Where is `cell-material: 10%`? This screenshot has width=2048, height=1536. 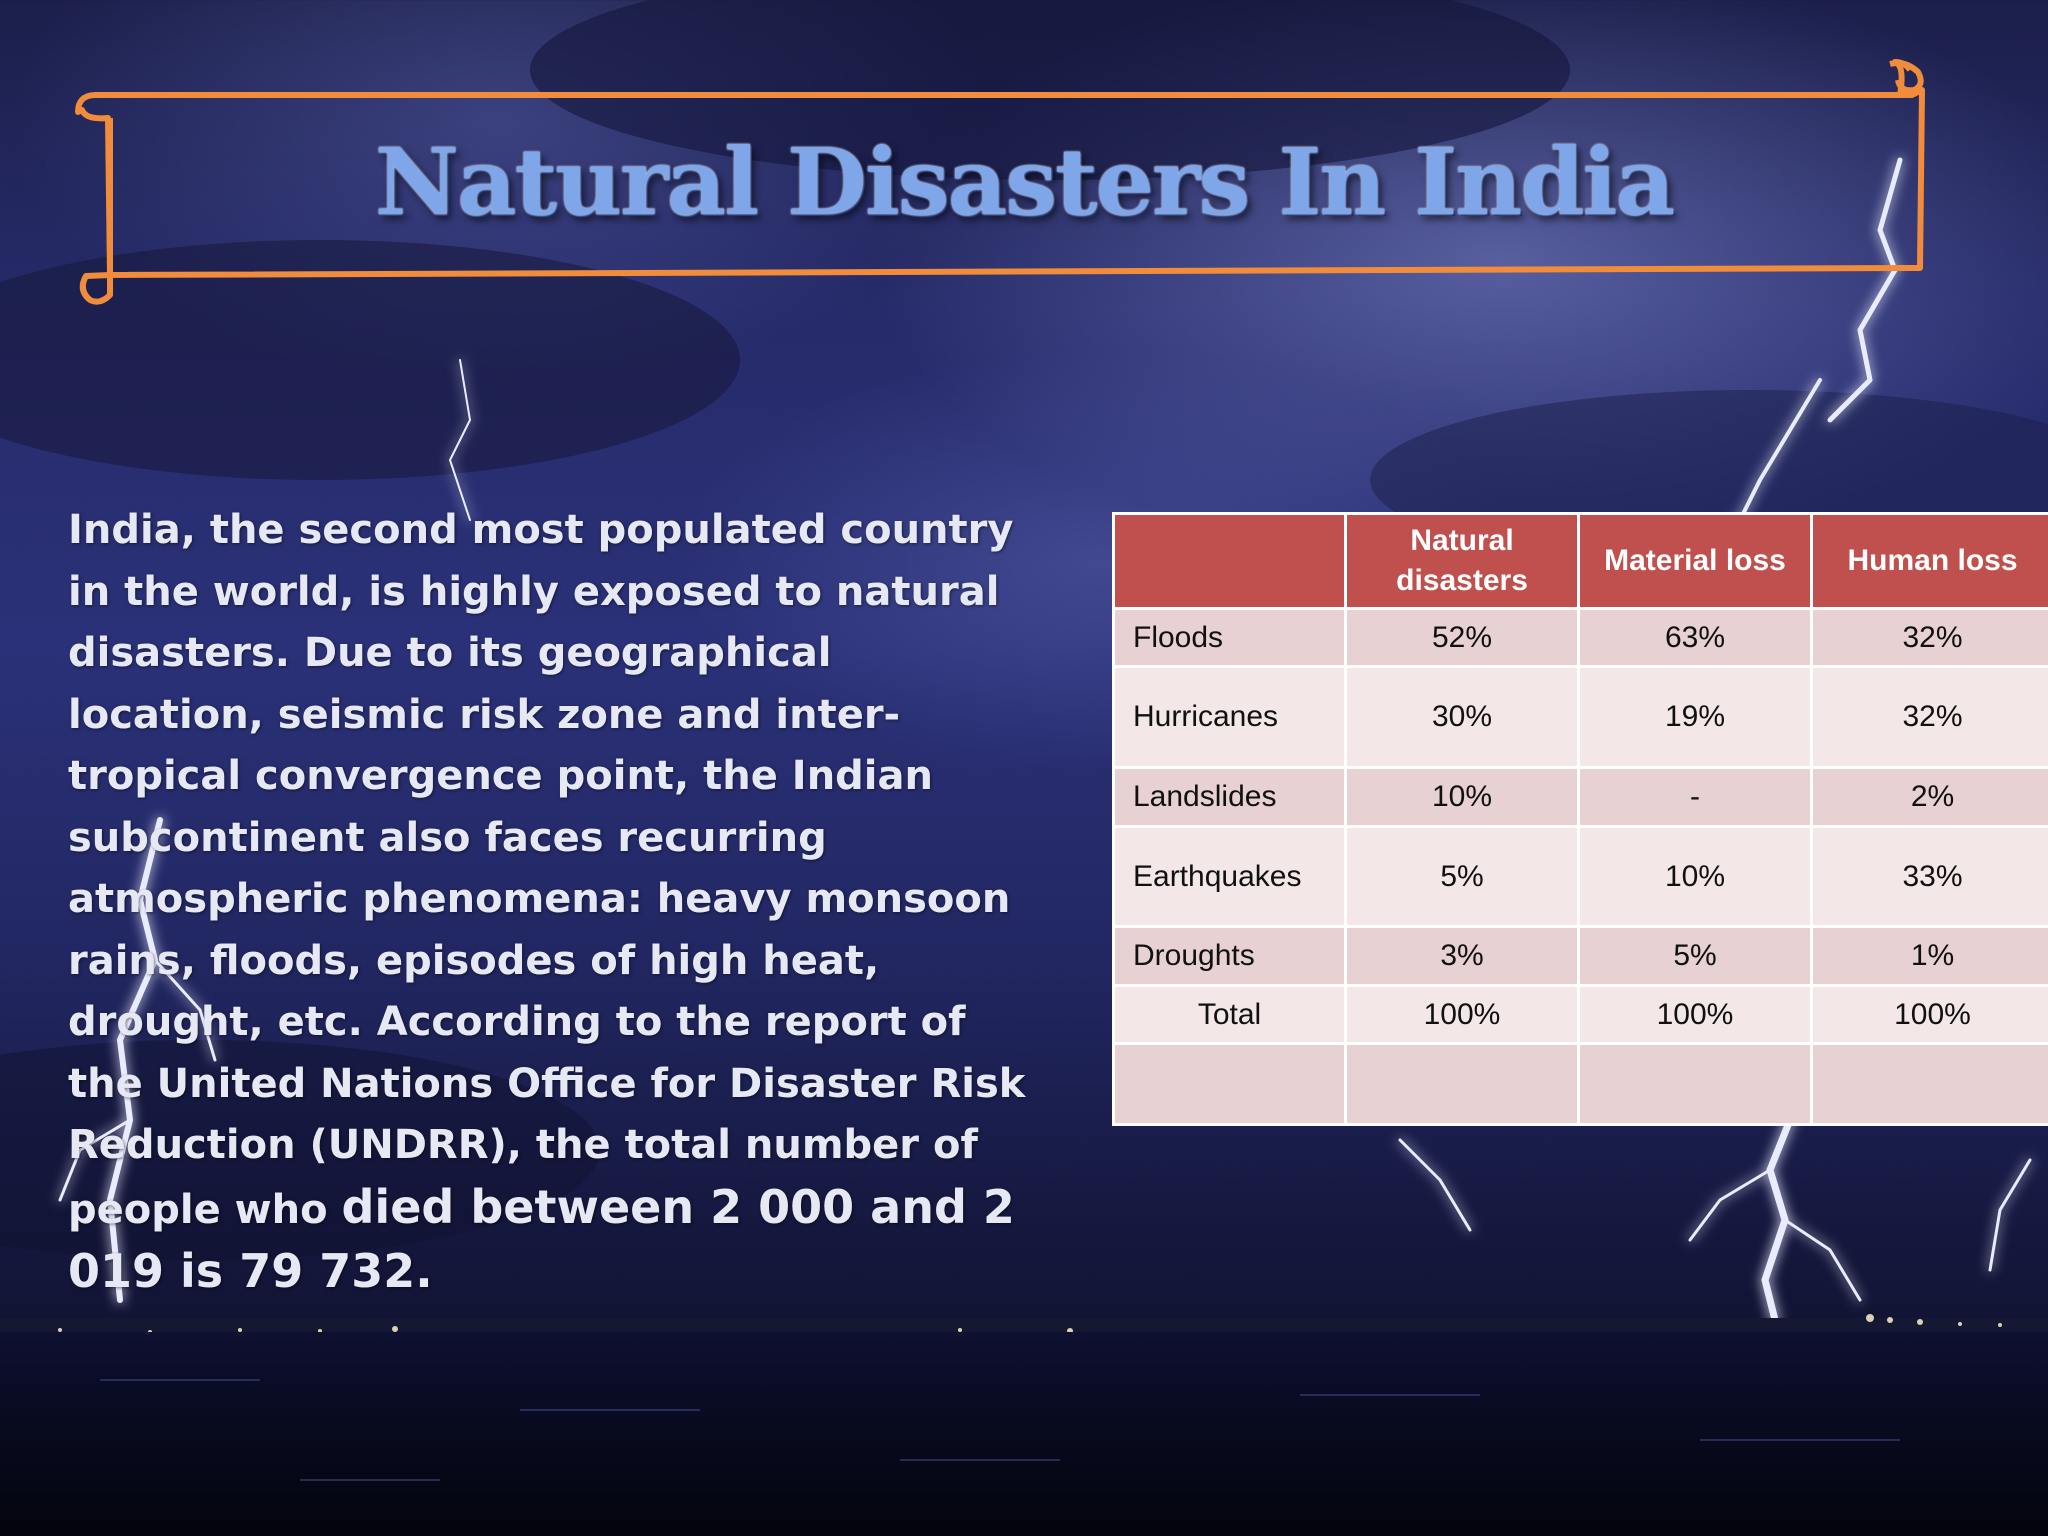 cell-material: 10% is located at coordinates (1695, 876).